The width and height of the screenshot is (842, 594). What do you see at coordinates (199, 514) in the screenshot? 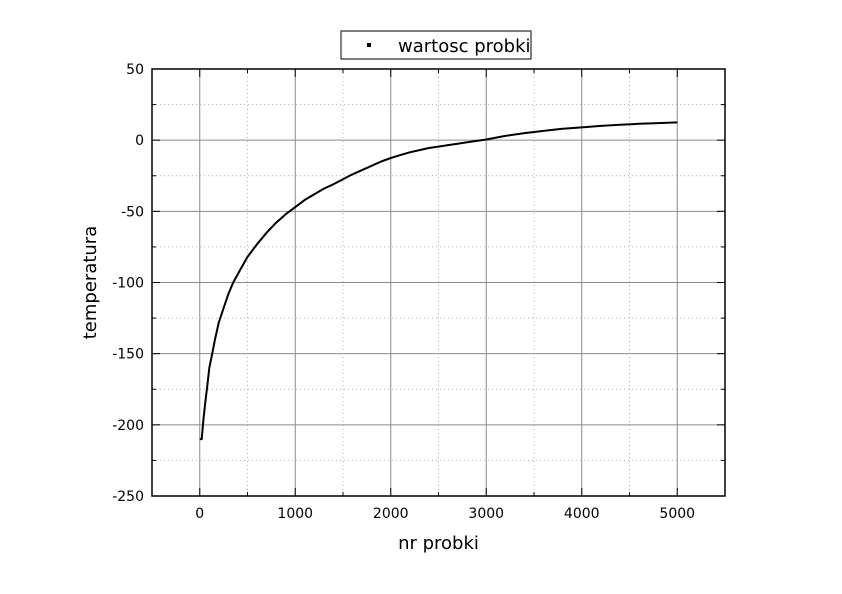
I see `x-tick-label: 0` at bounding box center [199, 514].